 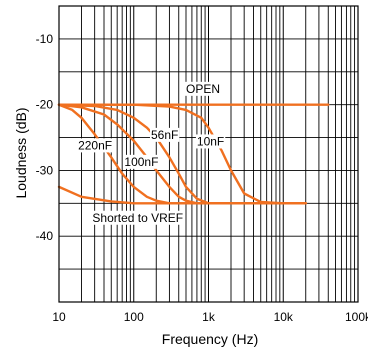 I want to click on annotation-label: OPEN, so click(x=203, y=89).